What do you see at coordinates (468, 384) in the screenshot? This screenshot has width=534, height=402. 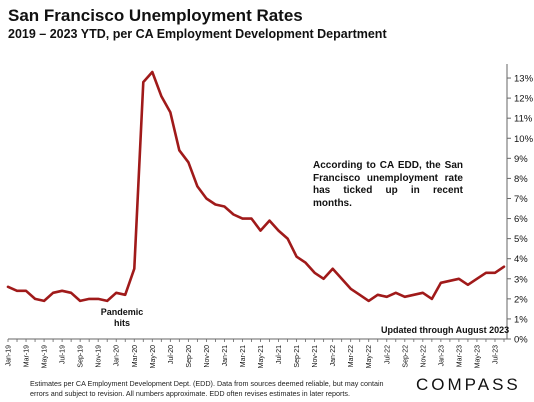 I see `compass-logo: COMPASS` at bounding box center [468, 384].